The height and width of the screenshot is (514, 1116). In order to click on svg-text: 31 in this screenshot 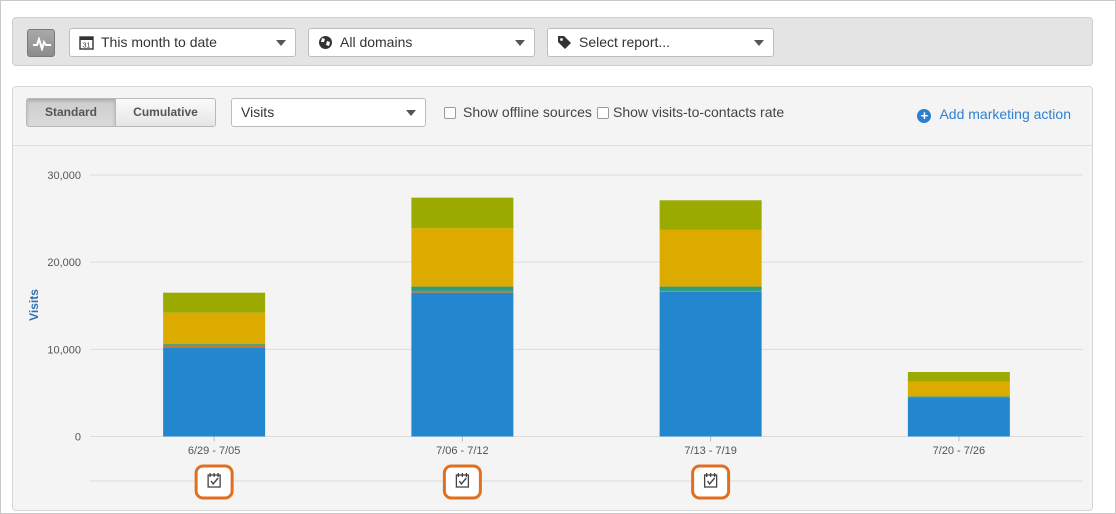, I will do `click(87, 46)`.